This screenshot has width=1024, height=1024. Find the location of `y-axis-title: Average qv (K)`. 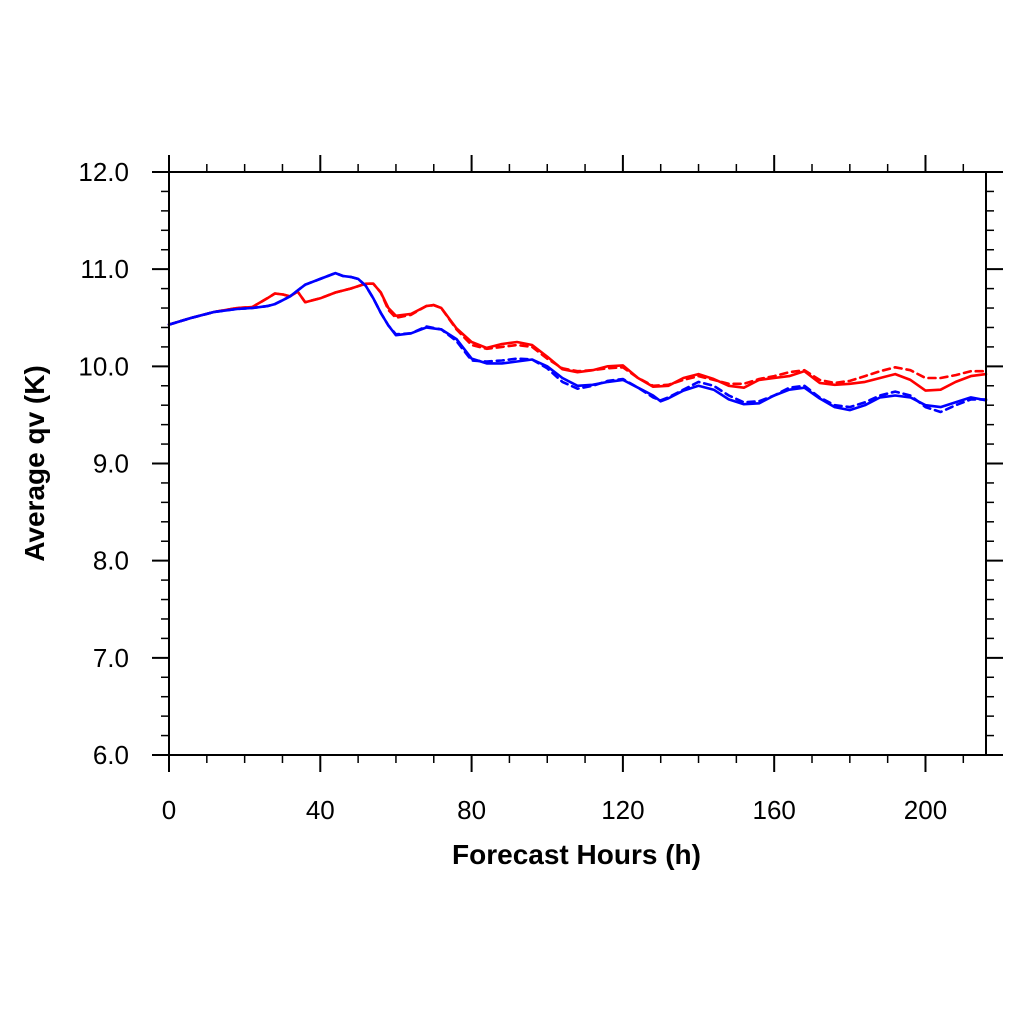

y-axis-title: Average qv (K) is located at coordinates (34, 463).